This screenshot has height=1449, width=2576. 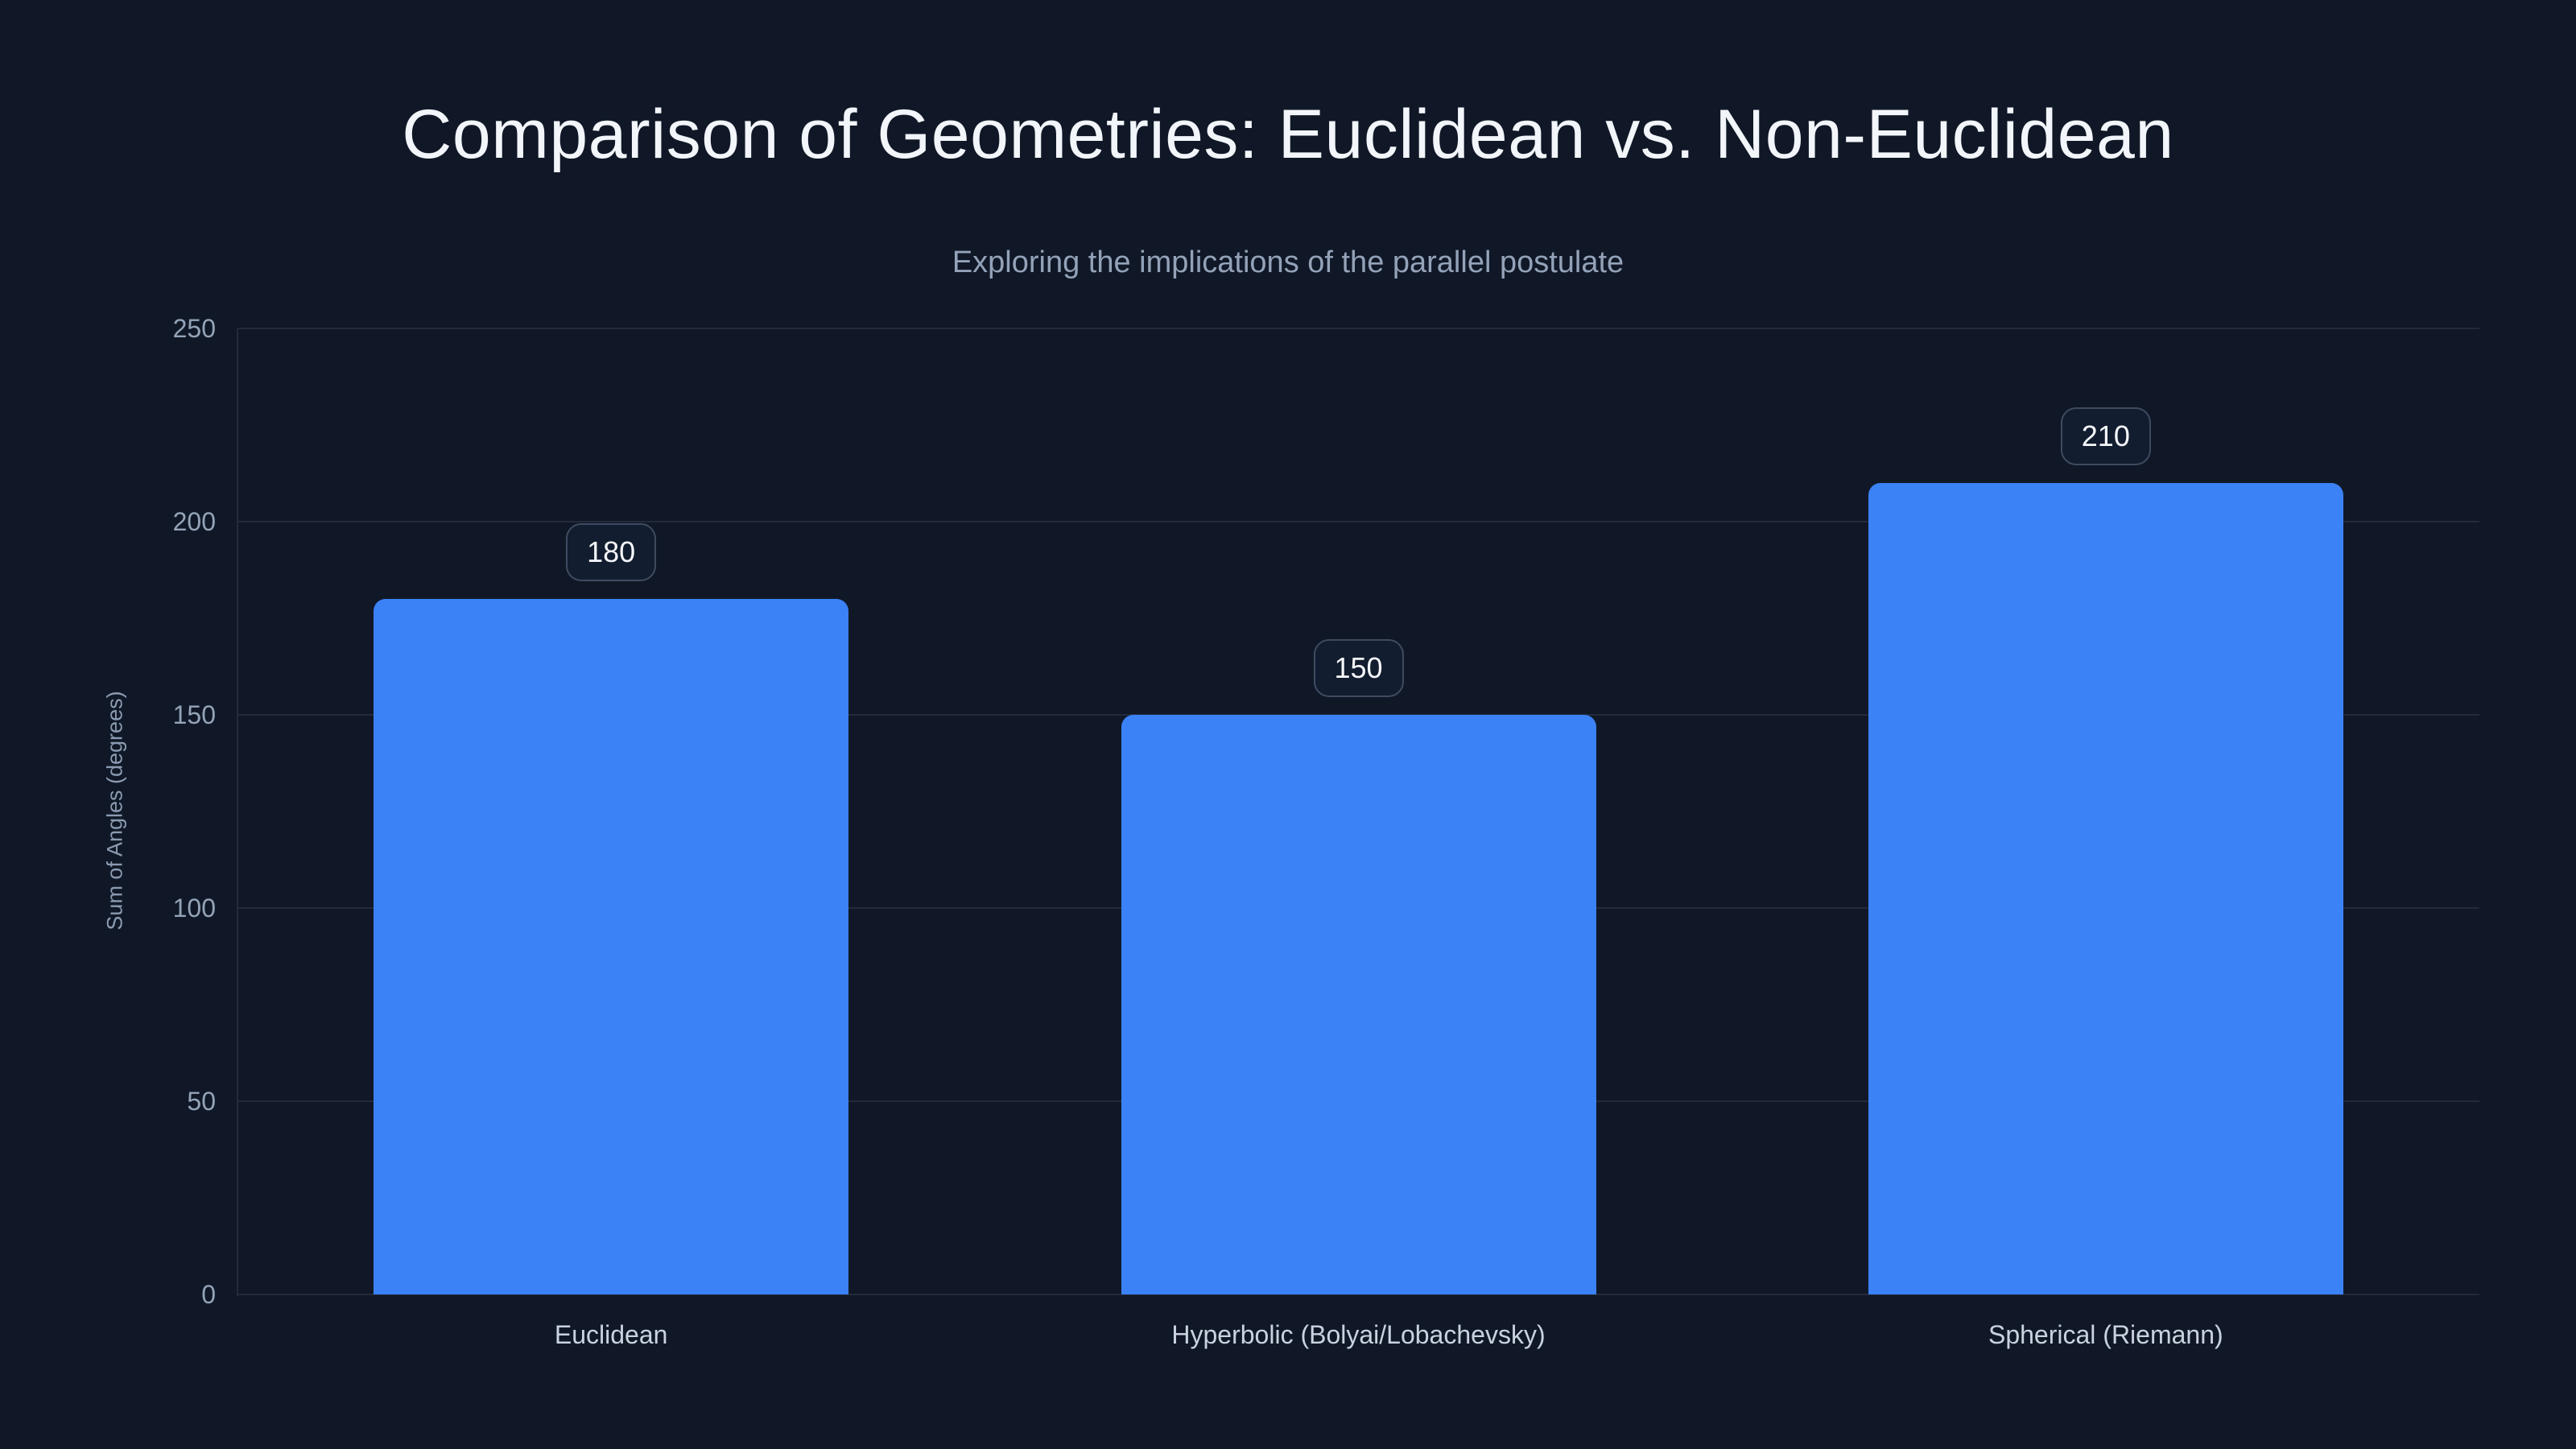 I want to click on bar-hyperbolic-bolyai-lobachevsky, so click(x=1358, y=1005).